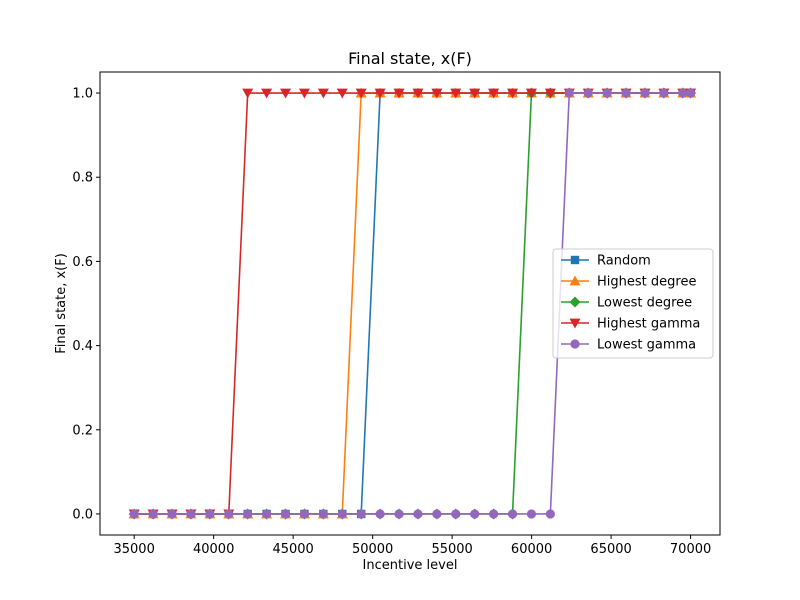 This screenshot has width=800, height=600. I want to click on x-axis: 35000 40000 45000 50000 55000 60000 65000 70000, so click(412, 546).